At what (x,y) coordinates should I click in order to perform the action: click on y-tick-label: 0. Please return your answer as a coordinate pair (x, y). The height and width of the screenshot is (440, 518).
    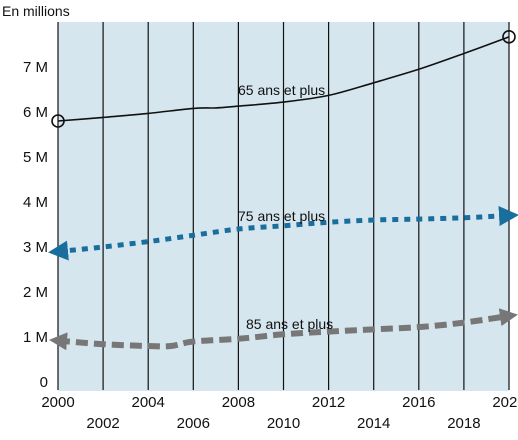
    Looking at the image, I should click on (44, 382).